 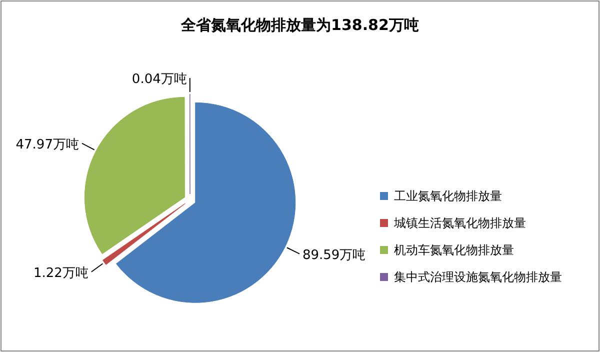 What do you see at coordinates (159, 79) in the screenshot?
I see `data-label: 0.04万吨` at bounding box center [159, 79].